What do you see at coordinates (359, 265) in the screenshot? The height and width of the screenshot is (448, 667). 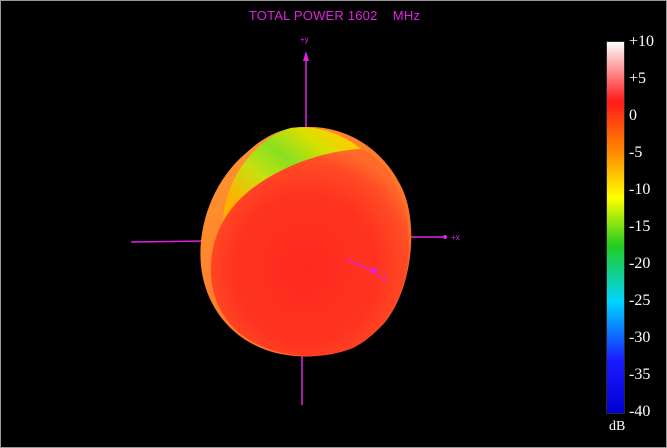 I see `z-axis-line` at bounding box center [359, 265].